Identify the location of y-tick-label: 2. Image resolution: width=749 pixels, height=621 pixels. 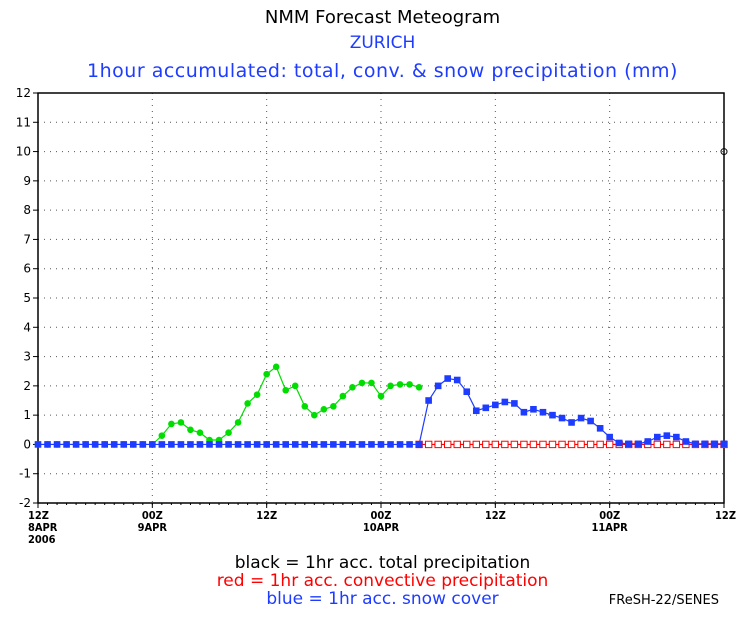
(27, 386).